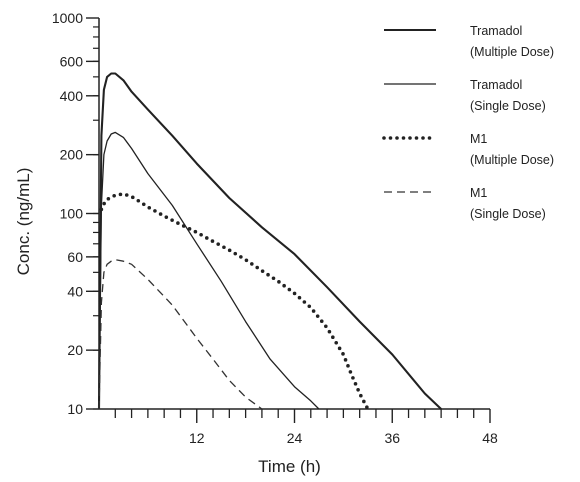 The width and height of the screenshot is (580, 482). I want to click on y-tick-label: 100, so click(72, 214).